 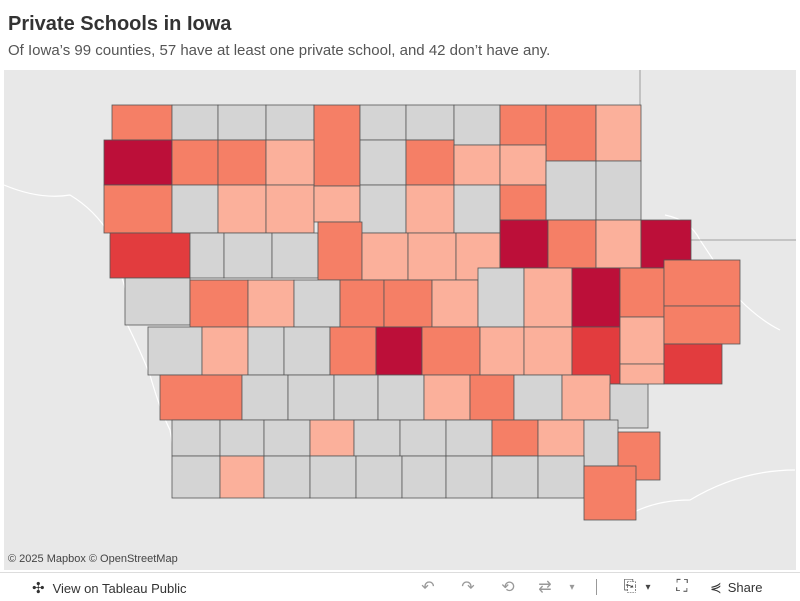 What do you see at coordinates (736, 587) in the screenshot?
I see `share-button: ⋞ Share` at bounding box center [736, 587].